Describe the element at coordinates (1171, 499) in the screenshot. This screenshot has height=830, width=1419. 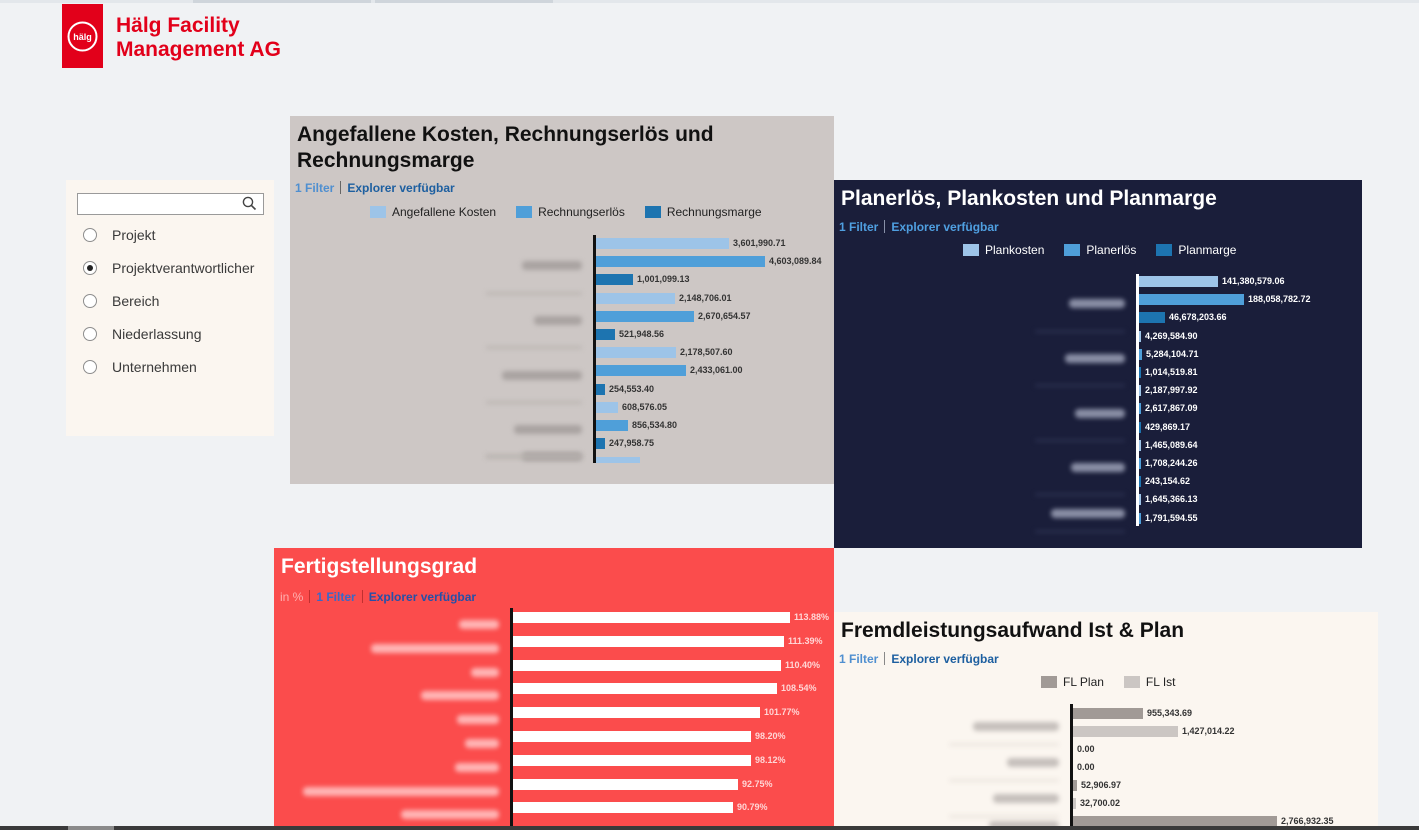
I see `data-label: 1,645,366.13` at that location.